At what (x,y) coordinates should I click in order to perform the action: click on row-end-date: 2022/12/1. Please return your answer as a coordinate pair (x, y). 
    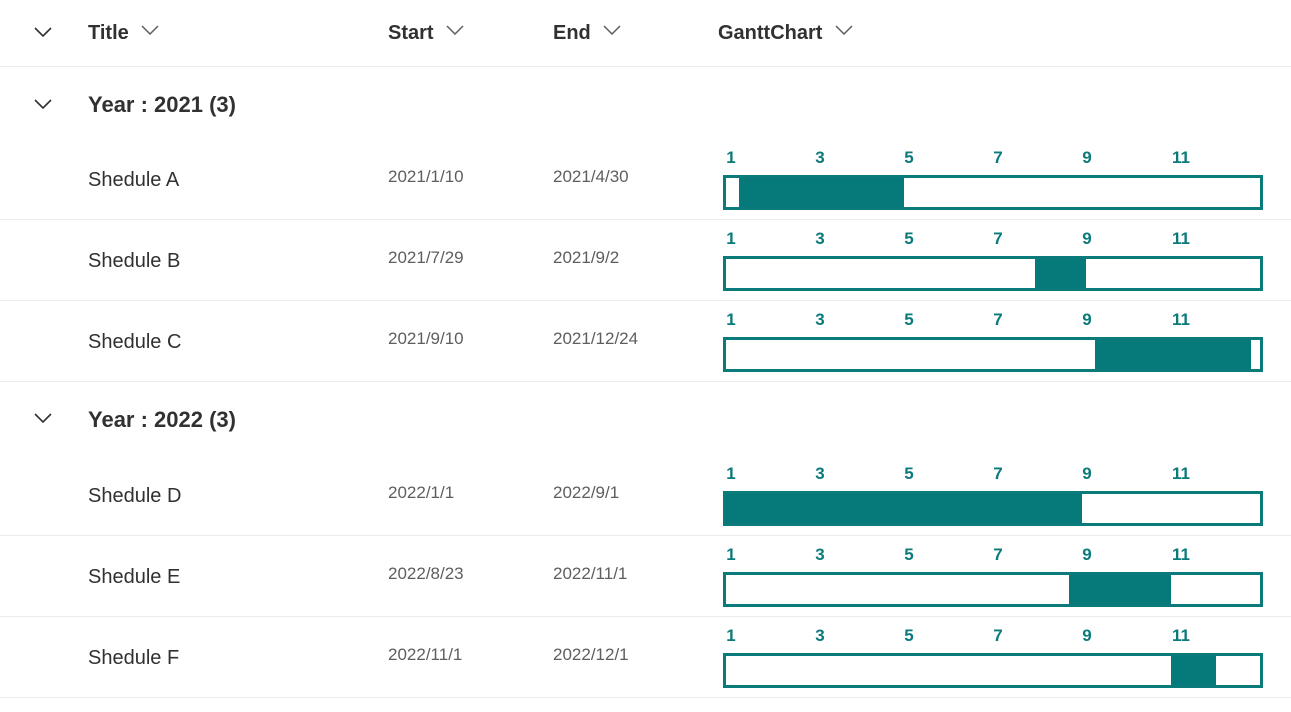
    Looking at the image, I should click on (591, 654).